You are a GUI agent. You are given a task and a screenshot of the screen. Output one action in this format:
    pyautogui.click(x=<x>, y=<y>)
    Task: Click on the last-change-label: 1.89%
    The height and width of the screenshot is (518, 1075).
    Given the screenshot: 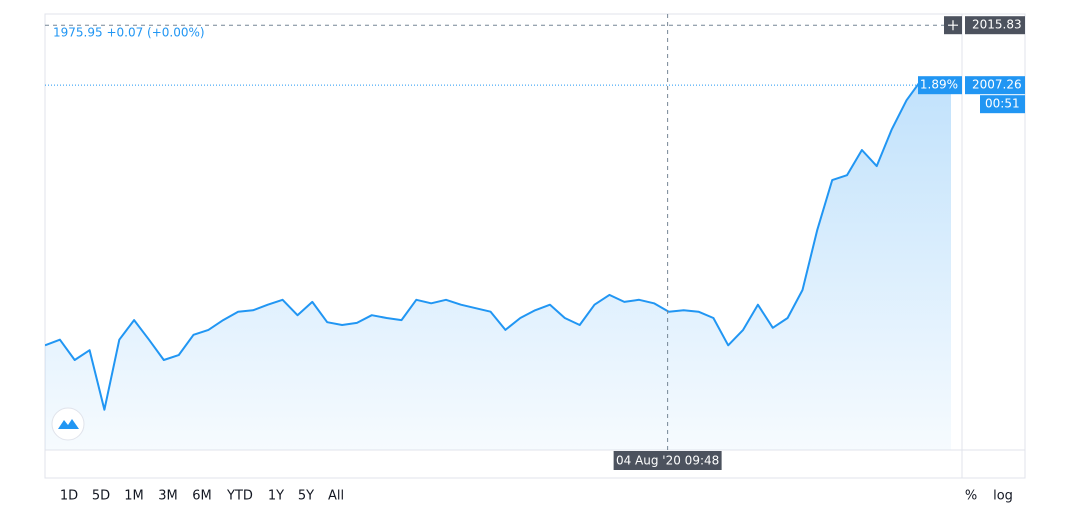 What is the action you would take?
    pyautogui.click(x=939, y=85)
    